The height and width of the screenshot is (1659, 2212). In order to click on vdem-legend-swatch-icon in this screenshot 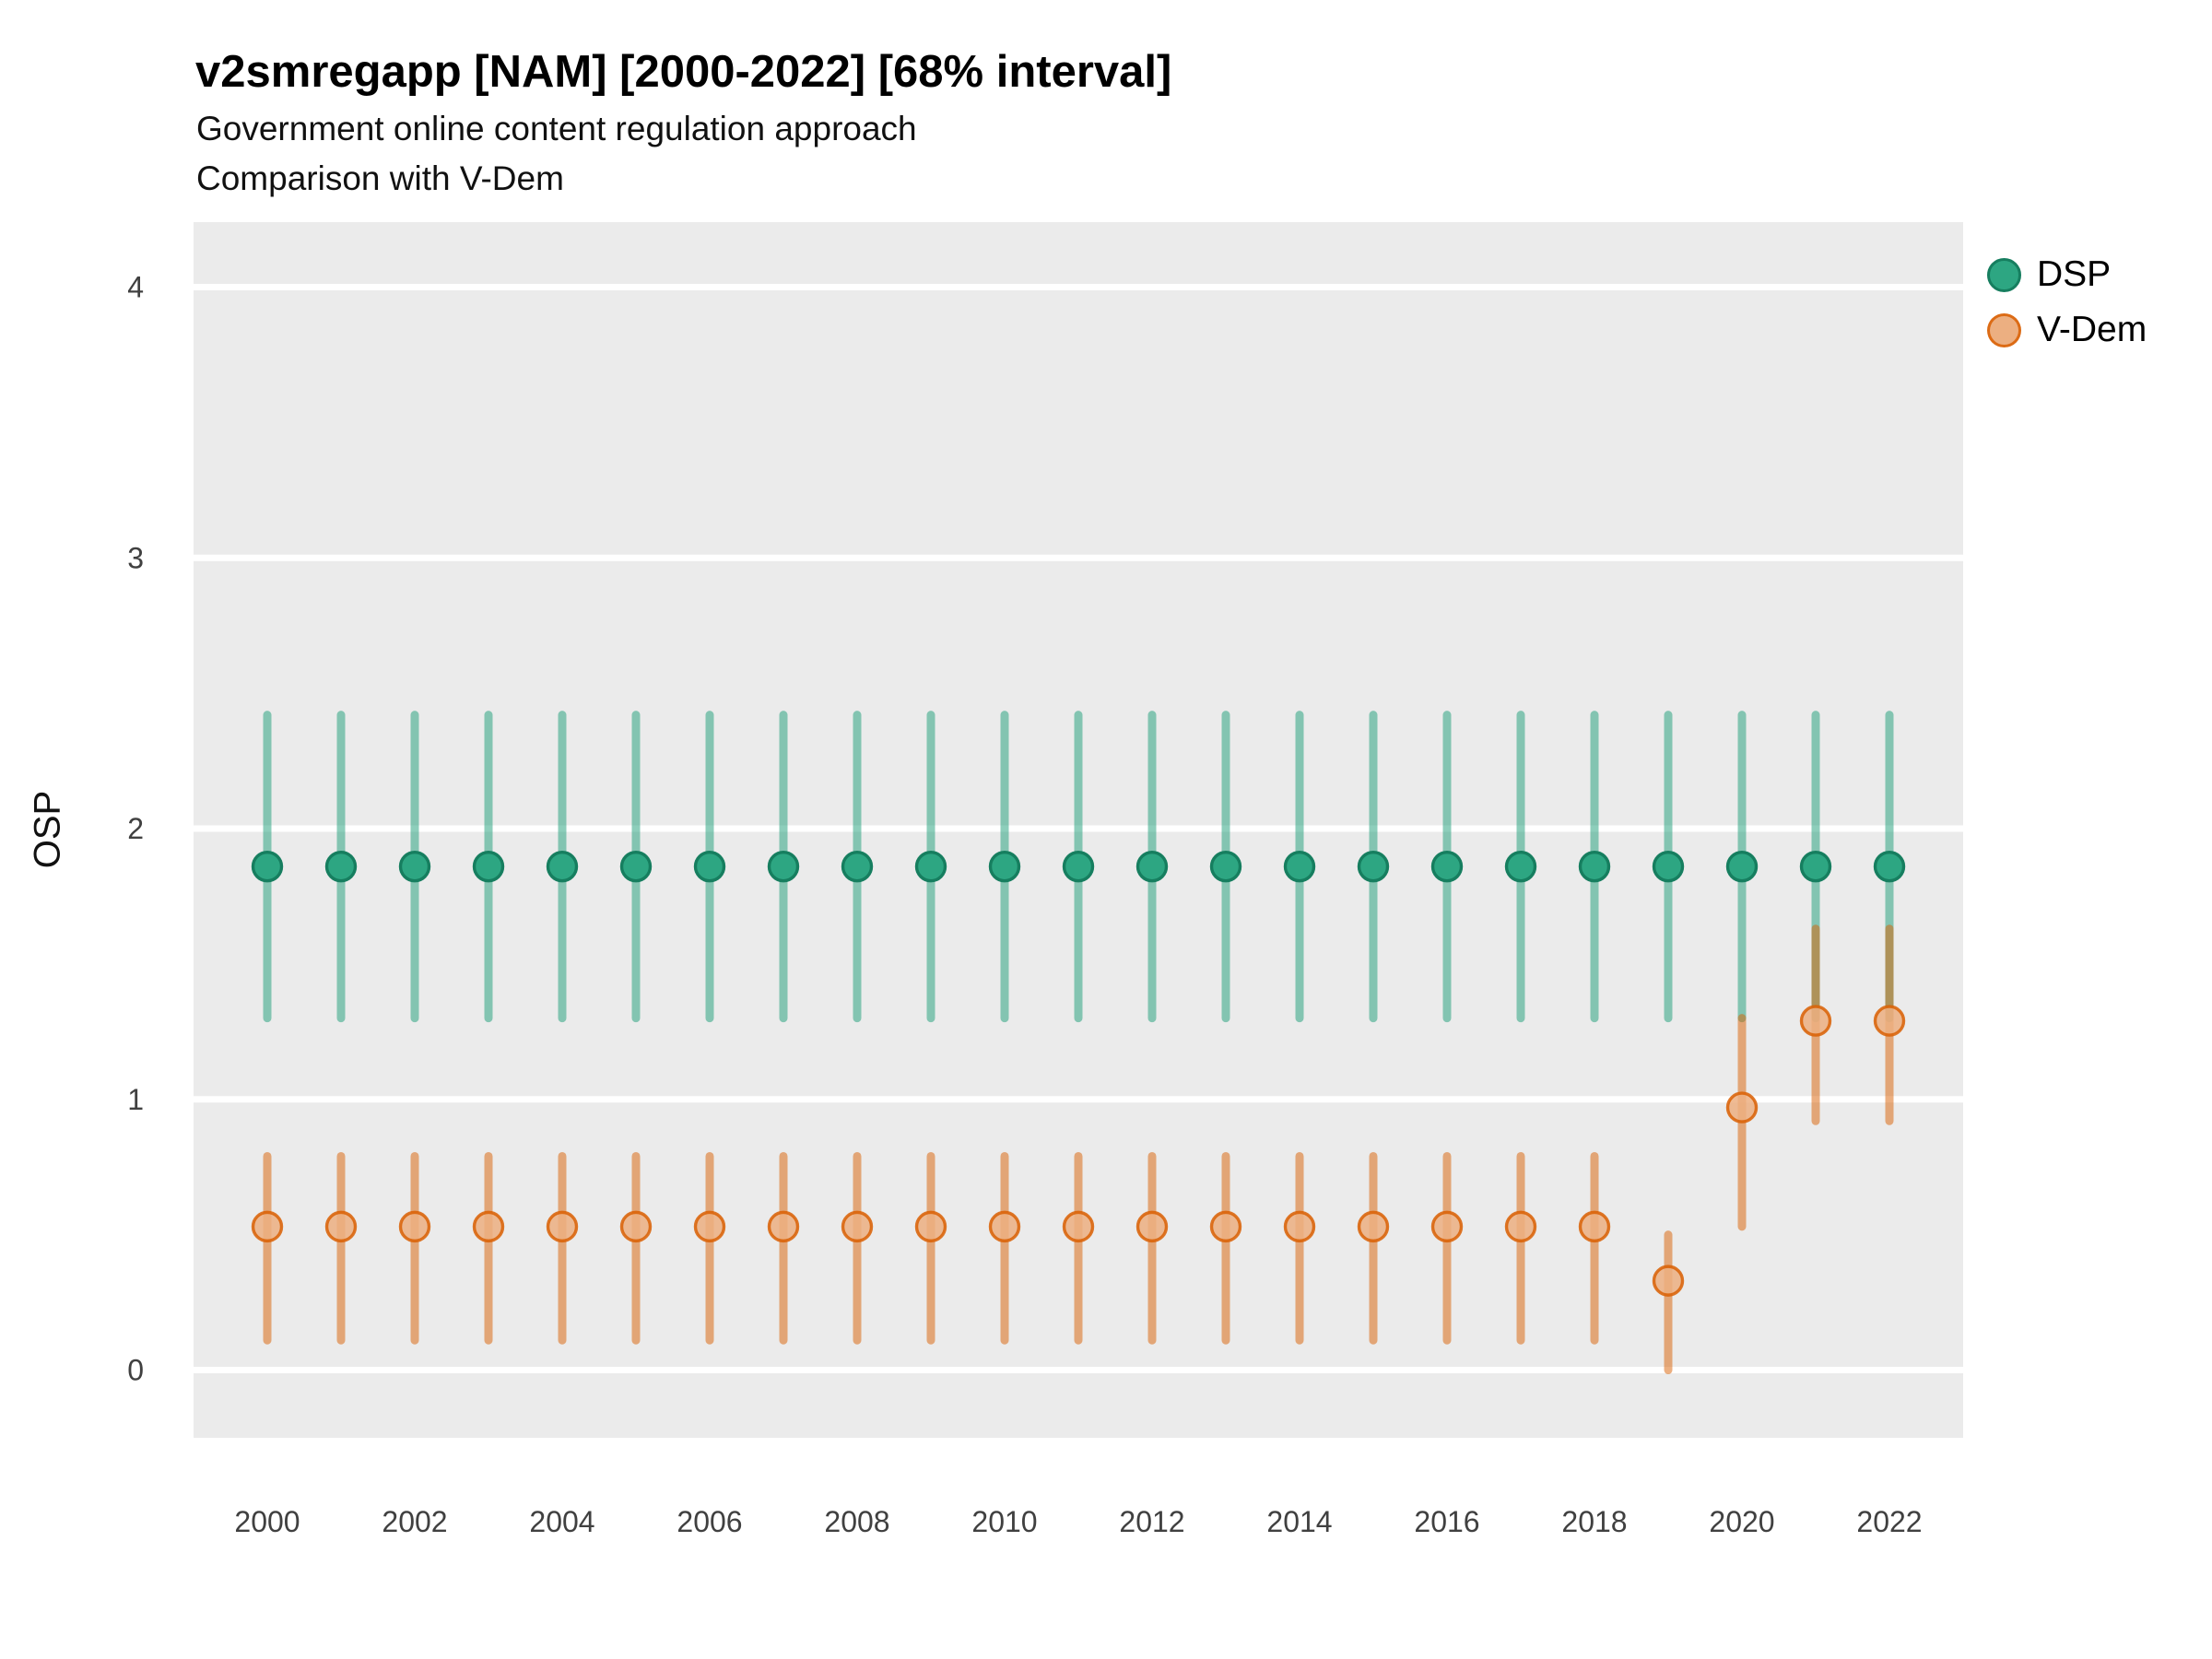, I will do `click(2004, 329)`.